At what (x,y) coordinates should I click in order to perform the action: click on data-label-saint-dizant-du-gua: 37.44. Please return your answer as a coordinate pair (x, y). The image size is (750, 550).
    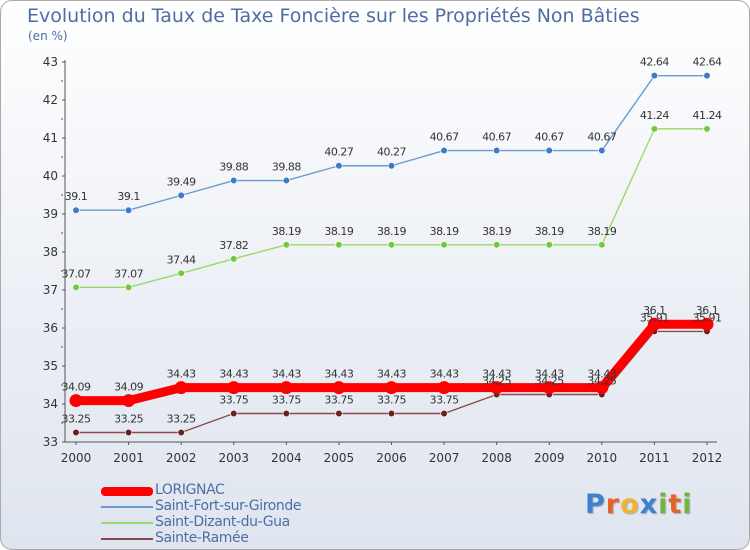
    Looking at the image, I should click on (181, 259).